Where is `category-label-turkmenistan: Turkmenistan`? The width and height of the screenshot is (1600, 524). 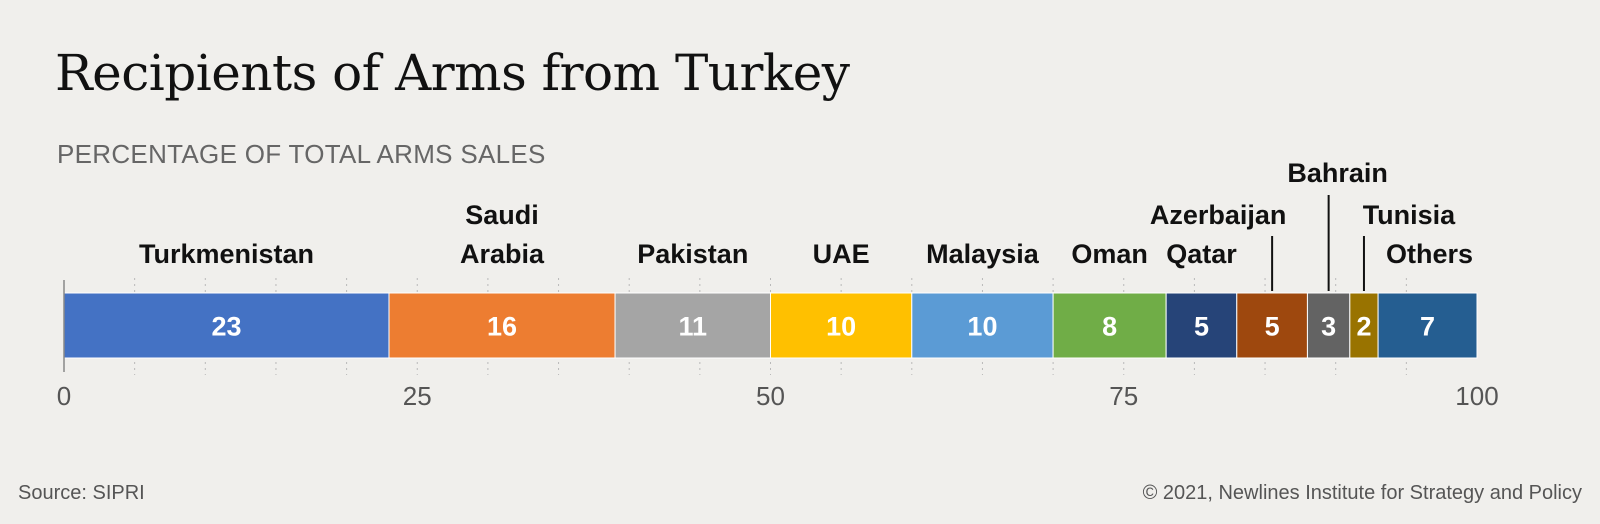 category-label-turkmenistan: Turkmenistan is located at coordinates (226, 254).